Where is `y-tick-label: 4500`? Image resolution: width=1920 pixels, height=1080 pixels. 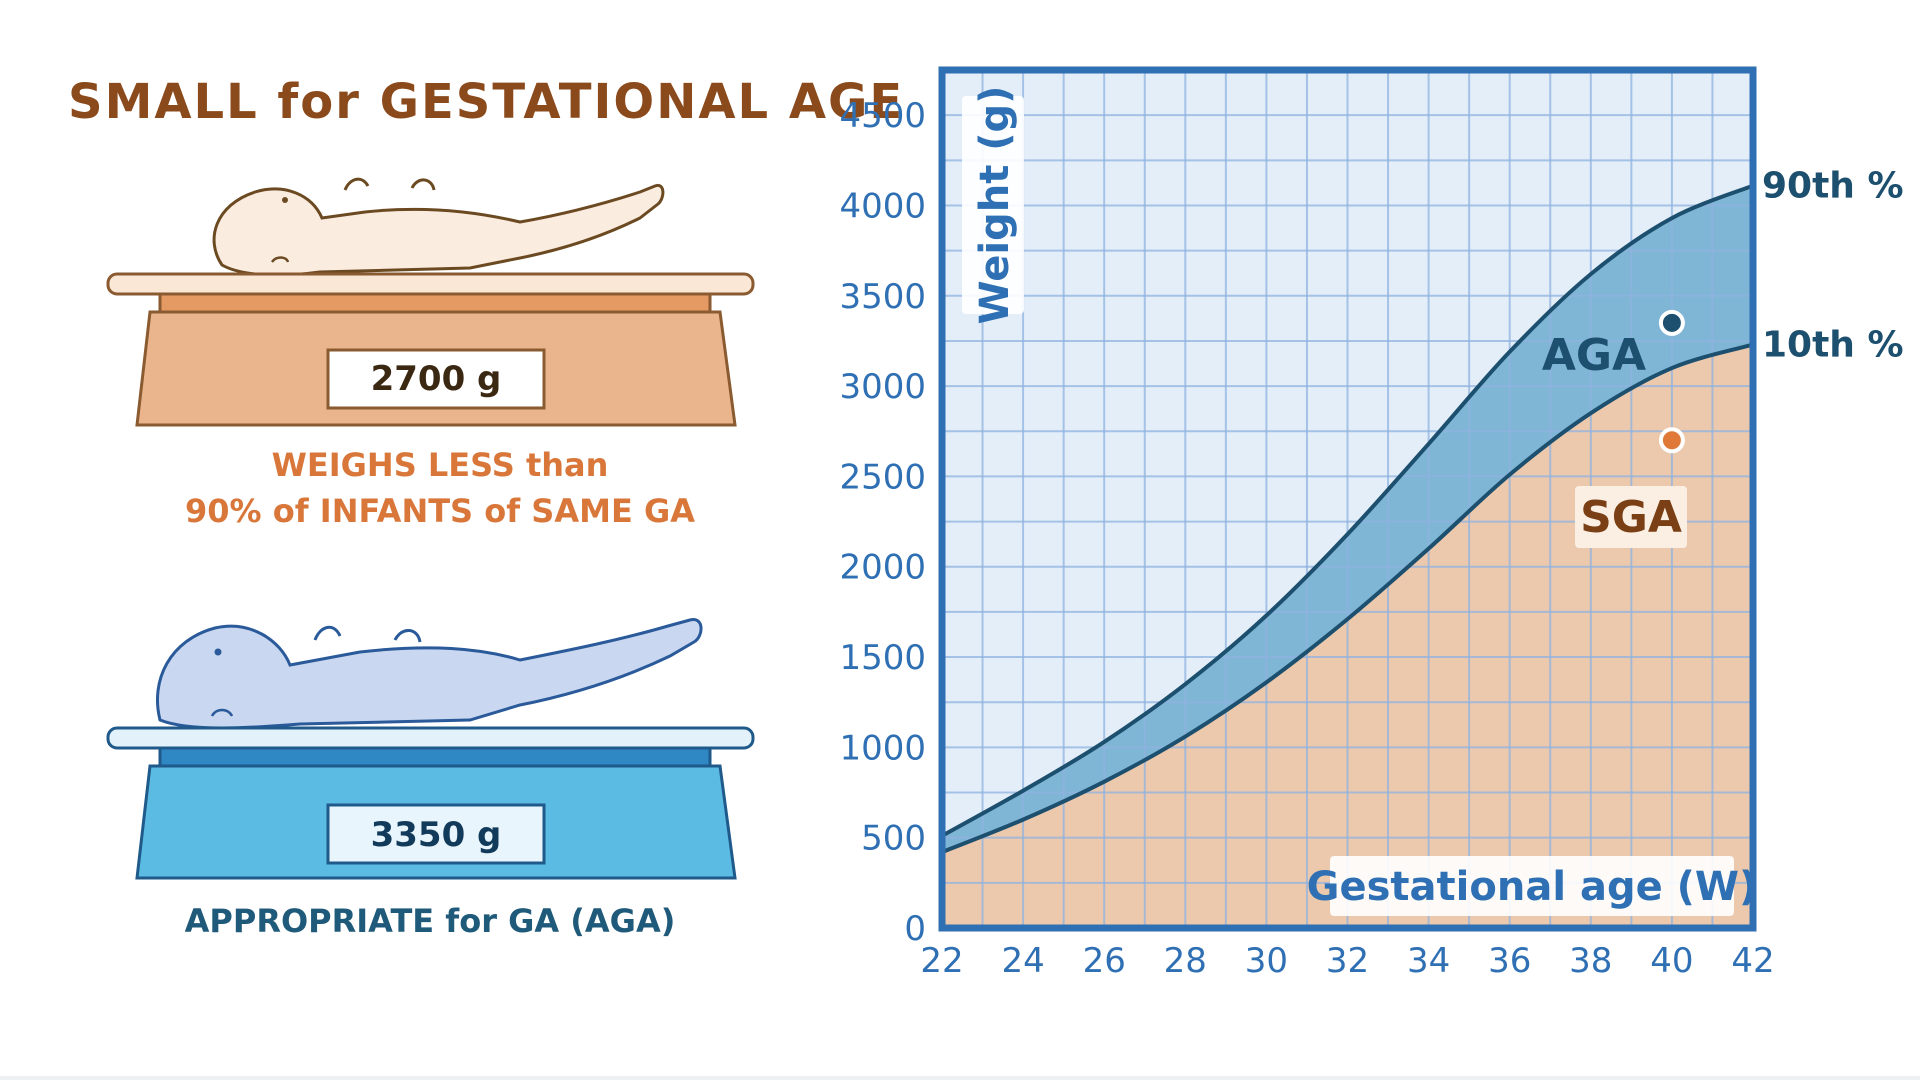 y-tick-label: 4500 is located at coordinates (882, 116).